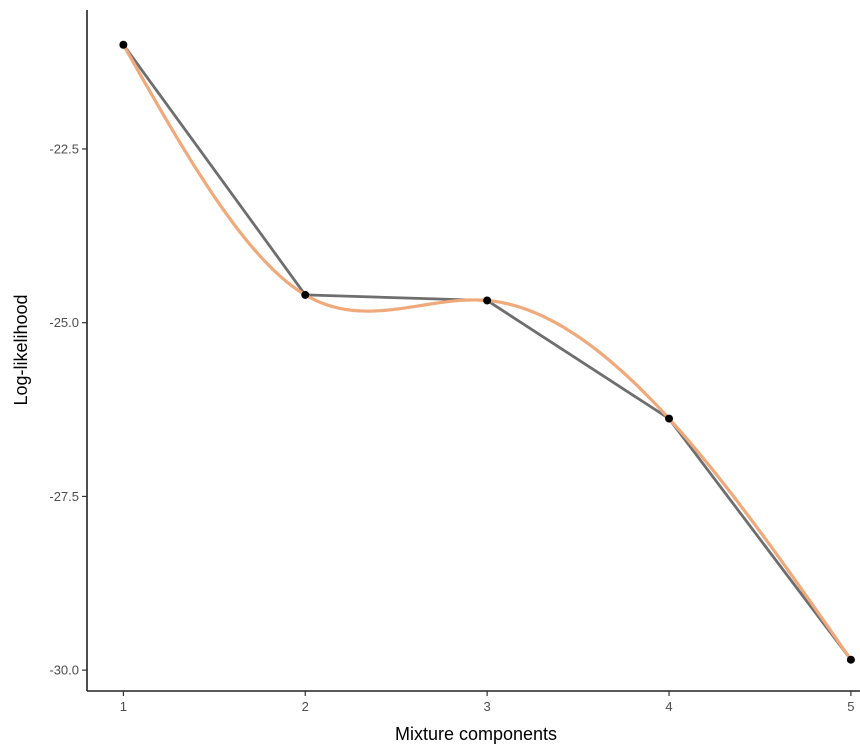 The image size is (860, 748). Describe the element at coordinates (476, 734) in the screenshot. I see `x-axis-title: Mixture components` at that location.